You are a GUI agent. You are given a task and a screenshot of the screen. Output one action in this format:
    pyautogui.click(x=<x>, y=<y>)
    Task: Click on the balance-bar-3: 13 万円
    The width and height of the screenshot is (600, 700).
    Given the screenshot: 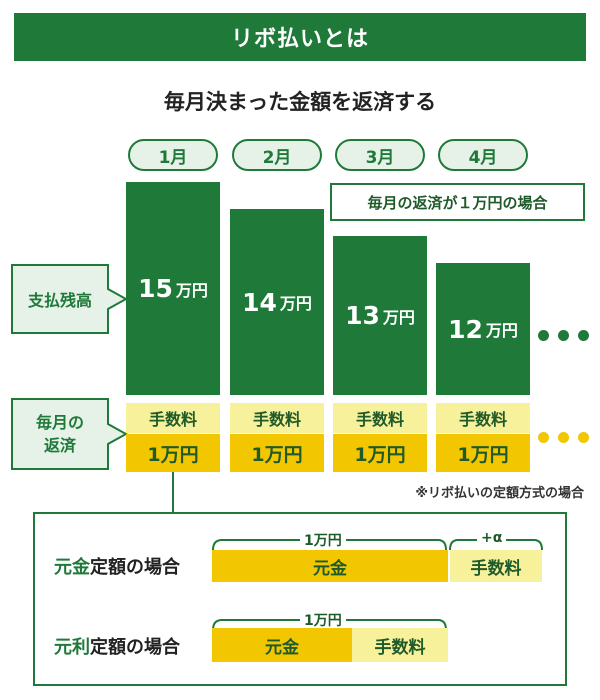 What is the action you would take?
    pyautogui.click(x=380, y=315)
    